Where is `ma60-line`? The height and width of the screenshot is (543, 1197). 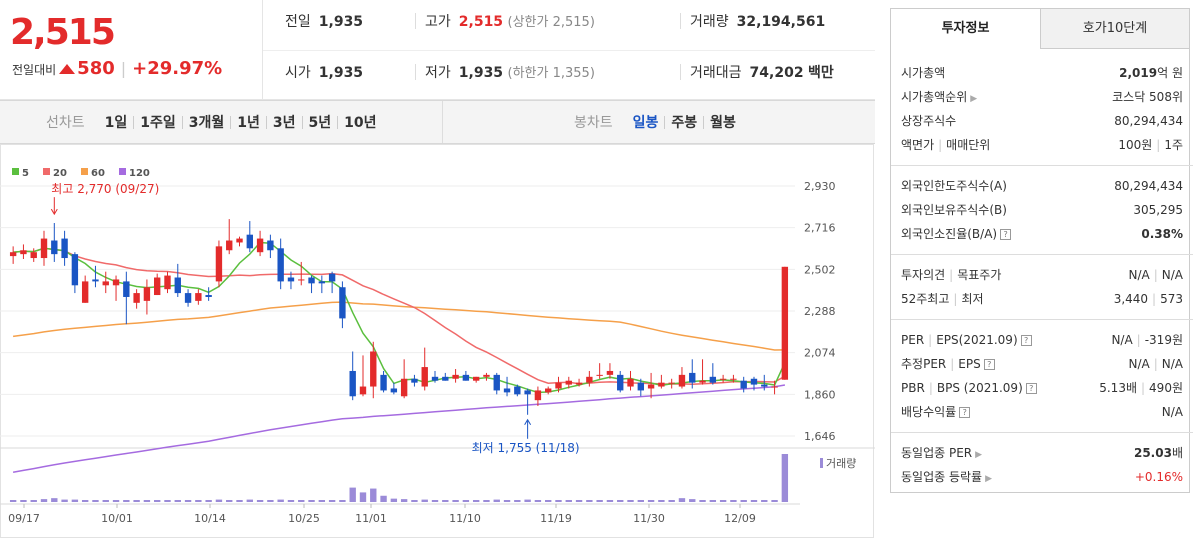
ma60-line is located at coordinates (398, 326).